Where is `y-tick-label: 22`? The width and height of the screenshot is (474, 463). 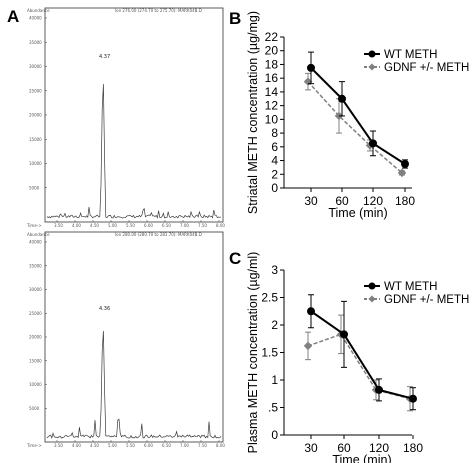
y-tick-label: 22 is located at coordinates (272, 37).